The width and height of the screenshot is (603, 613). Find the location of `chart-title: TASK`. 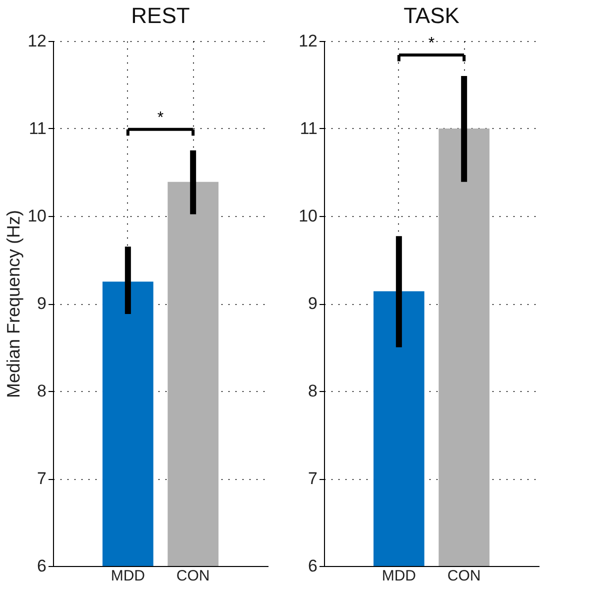

chart-title: TASK is located at coordinates (432, 15).